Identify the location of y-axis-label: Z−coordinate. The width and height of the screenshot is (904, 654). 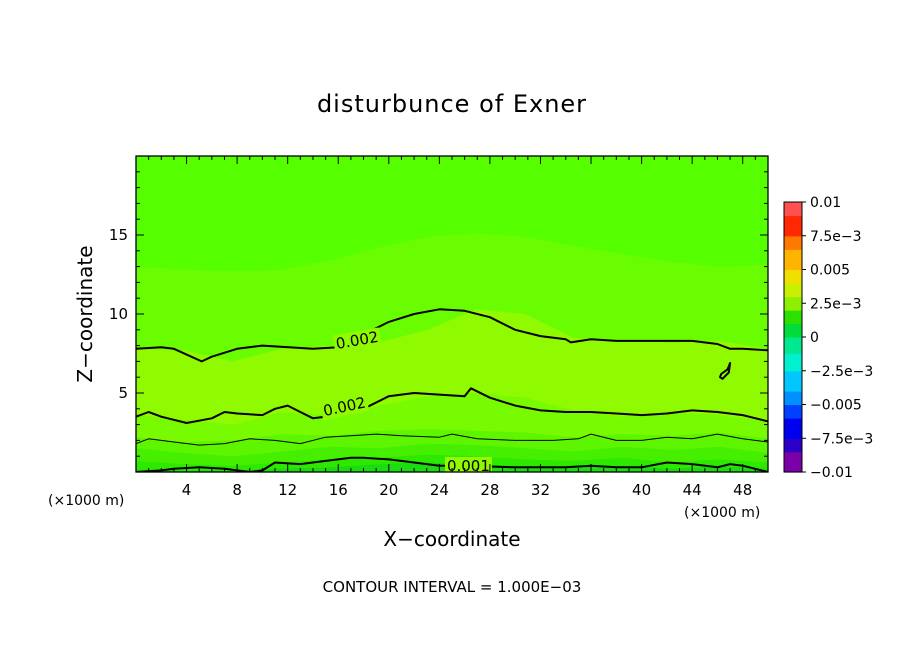
(85, 313).